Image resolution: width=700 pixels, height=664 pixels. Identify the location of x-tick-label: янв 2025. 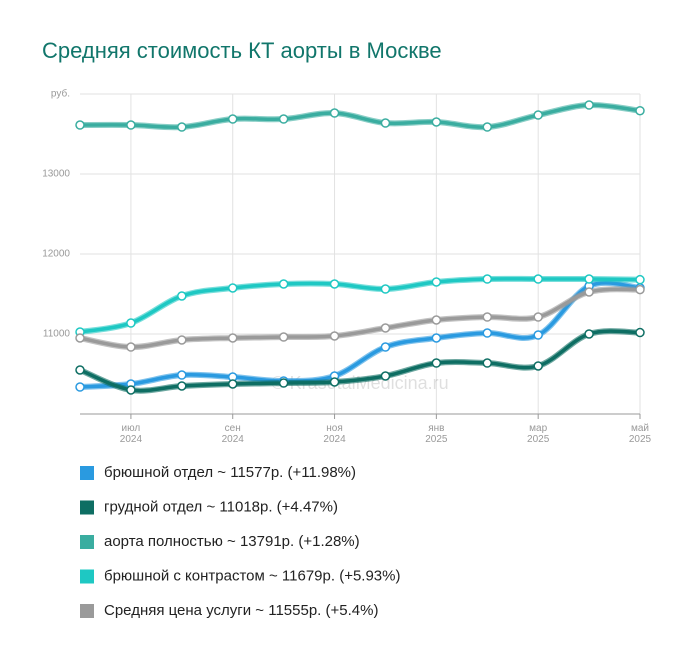
(436, 434).